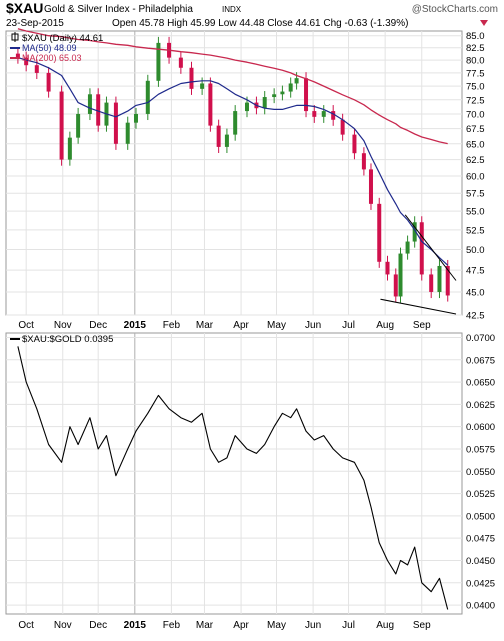 This screenshot has width=504, height=641. I want to click on y-tick-label: 42.5, so click(475, 316).